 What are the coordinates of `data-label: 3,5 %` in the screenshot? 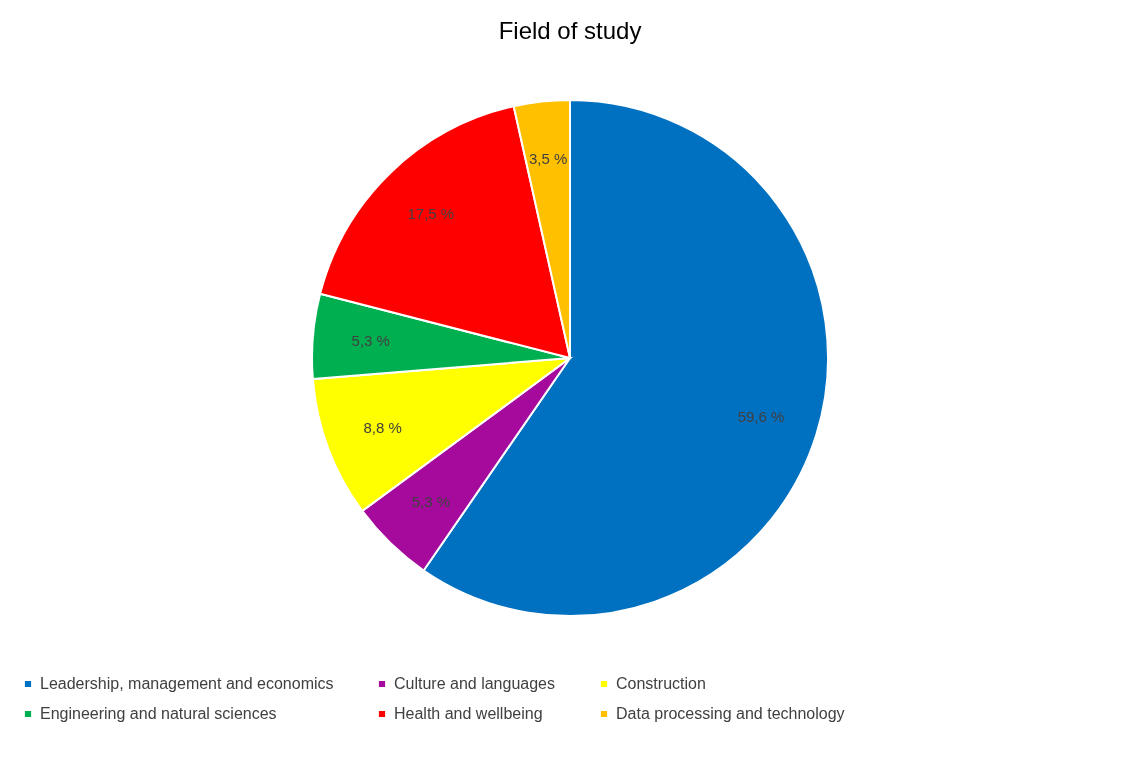 It's located at (548, 159).